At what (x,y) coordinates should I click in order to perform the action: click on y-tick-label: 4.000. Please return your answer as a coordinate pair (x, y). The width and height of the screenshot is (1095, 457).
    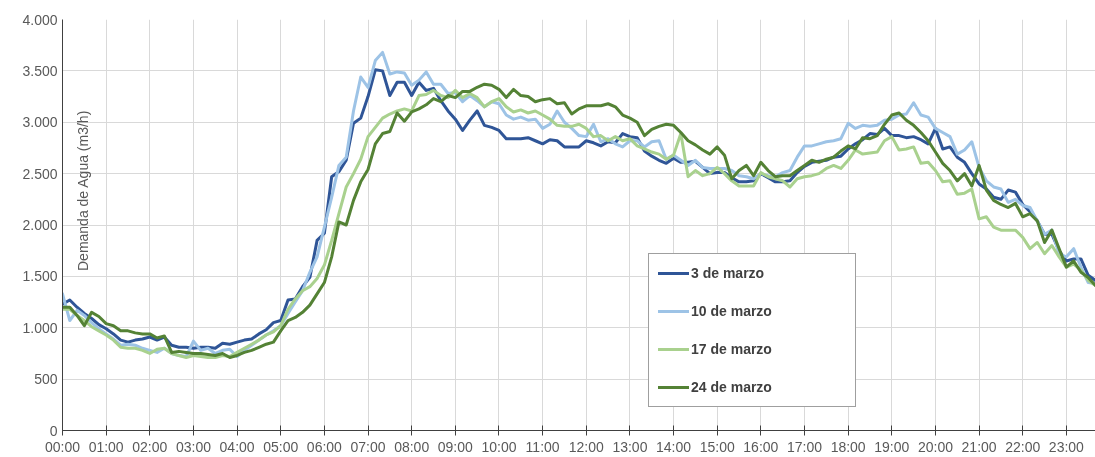
    Looking at the image, I should click on (40, 19).